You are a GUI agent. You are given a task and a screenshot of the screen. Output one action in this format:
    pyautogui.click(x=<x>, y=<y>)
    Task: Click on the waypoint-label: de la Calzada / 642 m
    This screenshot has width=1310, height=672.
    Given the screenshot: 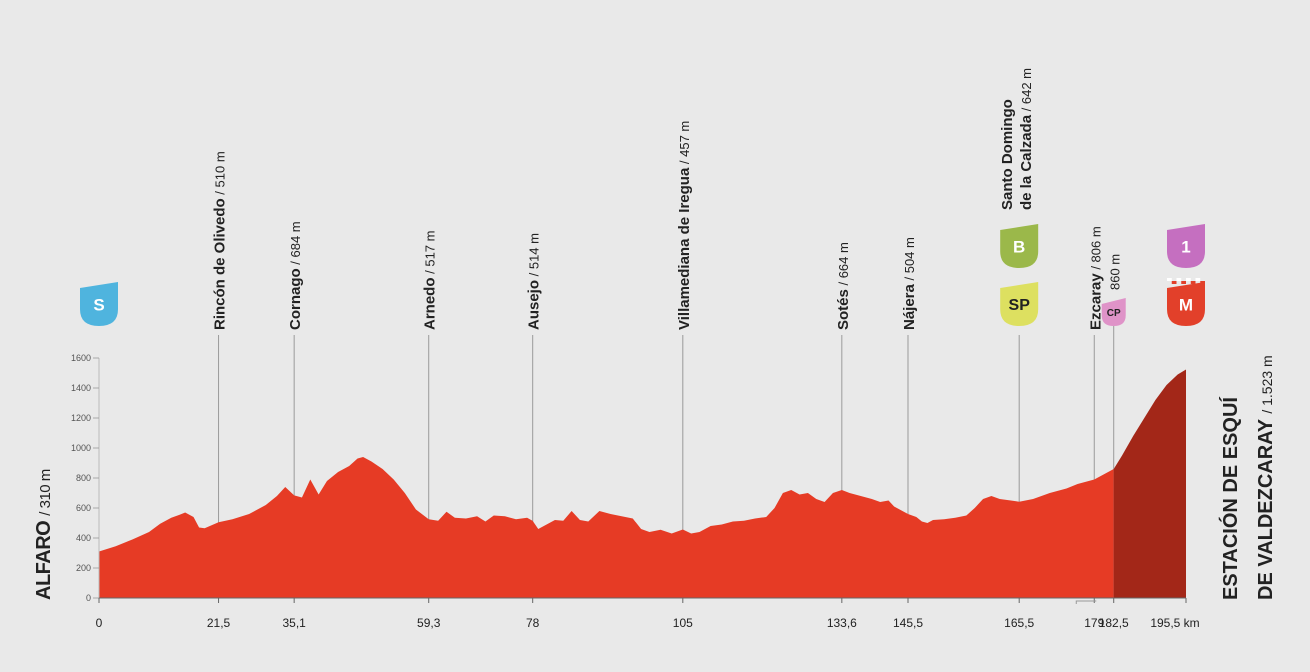 What is the action you would take?
    pyautogui.click(x=1026, y=139)
    